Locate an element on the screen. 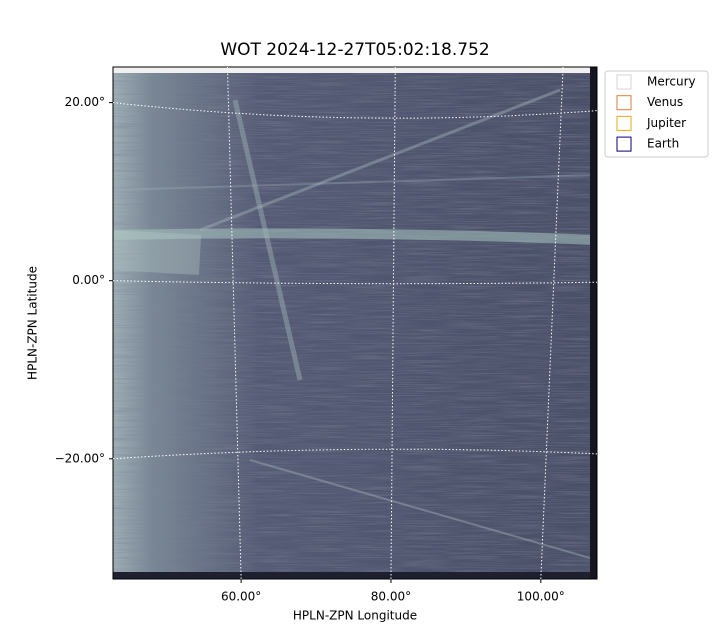 The width and height of the screenshot is (720, 640). legend-label: Venus is located at coordinates (665, 102).